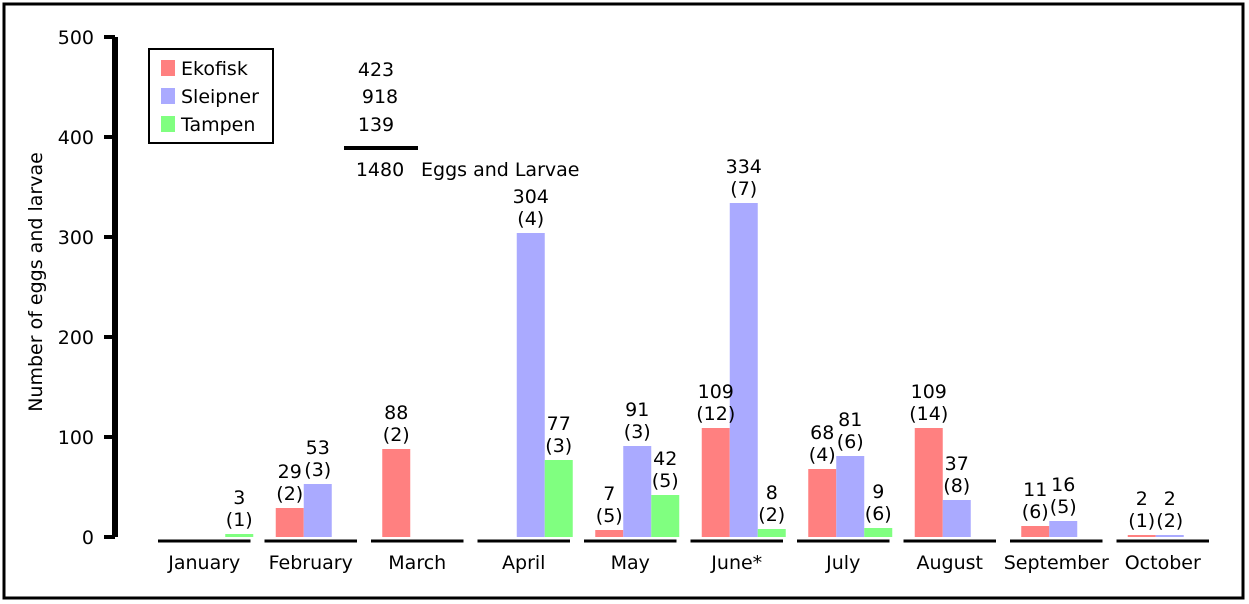 This screenshot has width=1249, height=604. What do you see at coordinates (168, 68) in the screenshot?
I see `legend-swatch-ekofisk` at bounding box center [168, 68].